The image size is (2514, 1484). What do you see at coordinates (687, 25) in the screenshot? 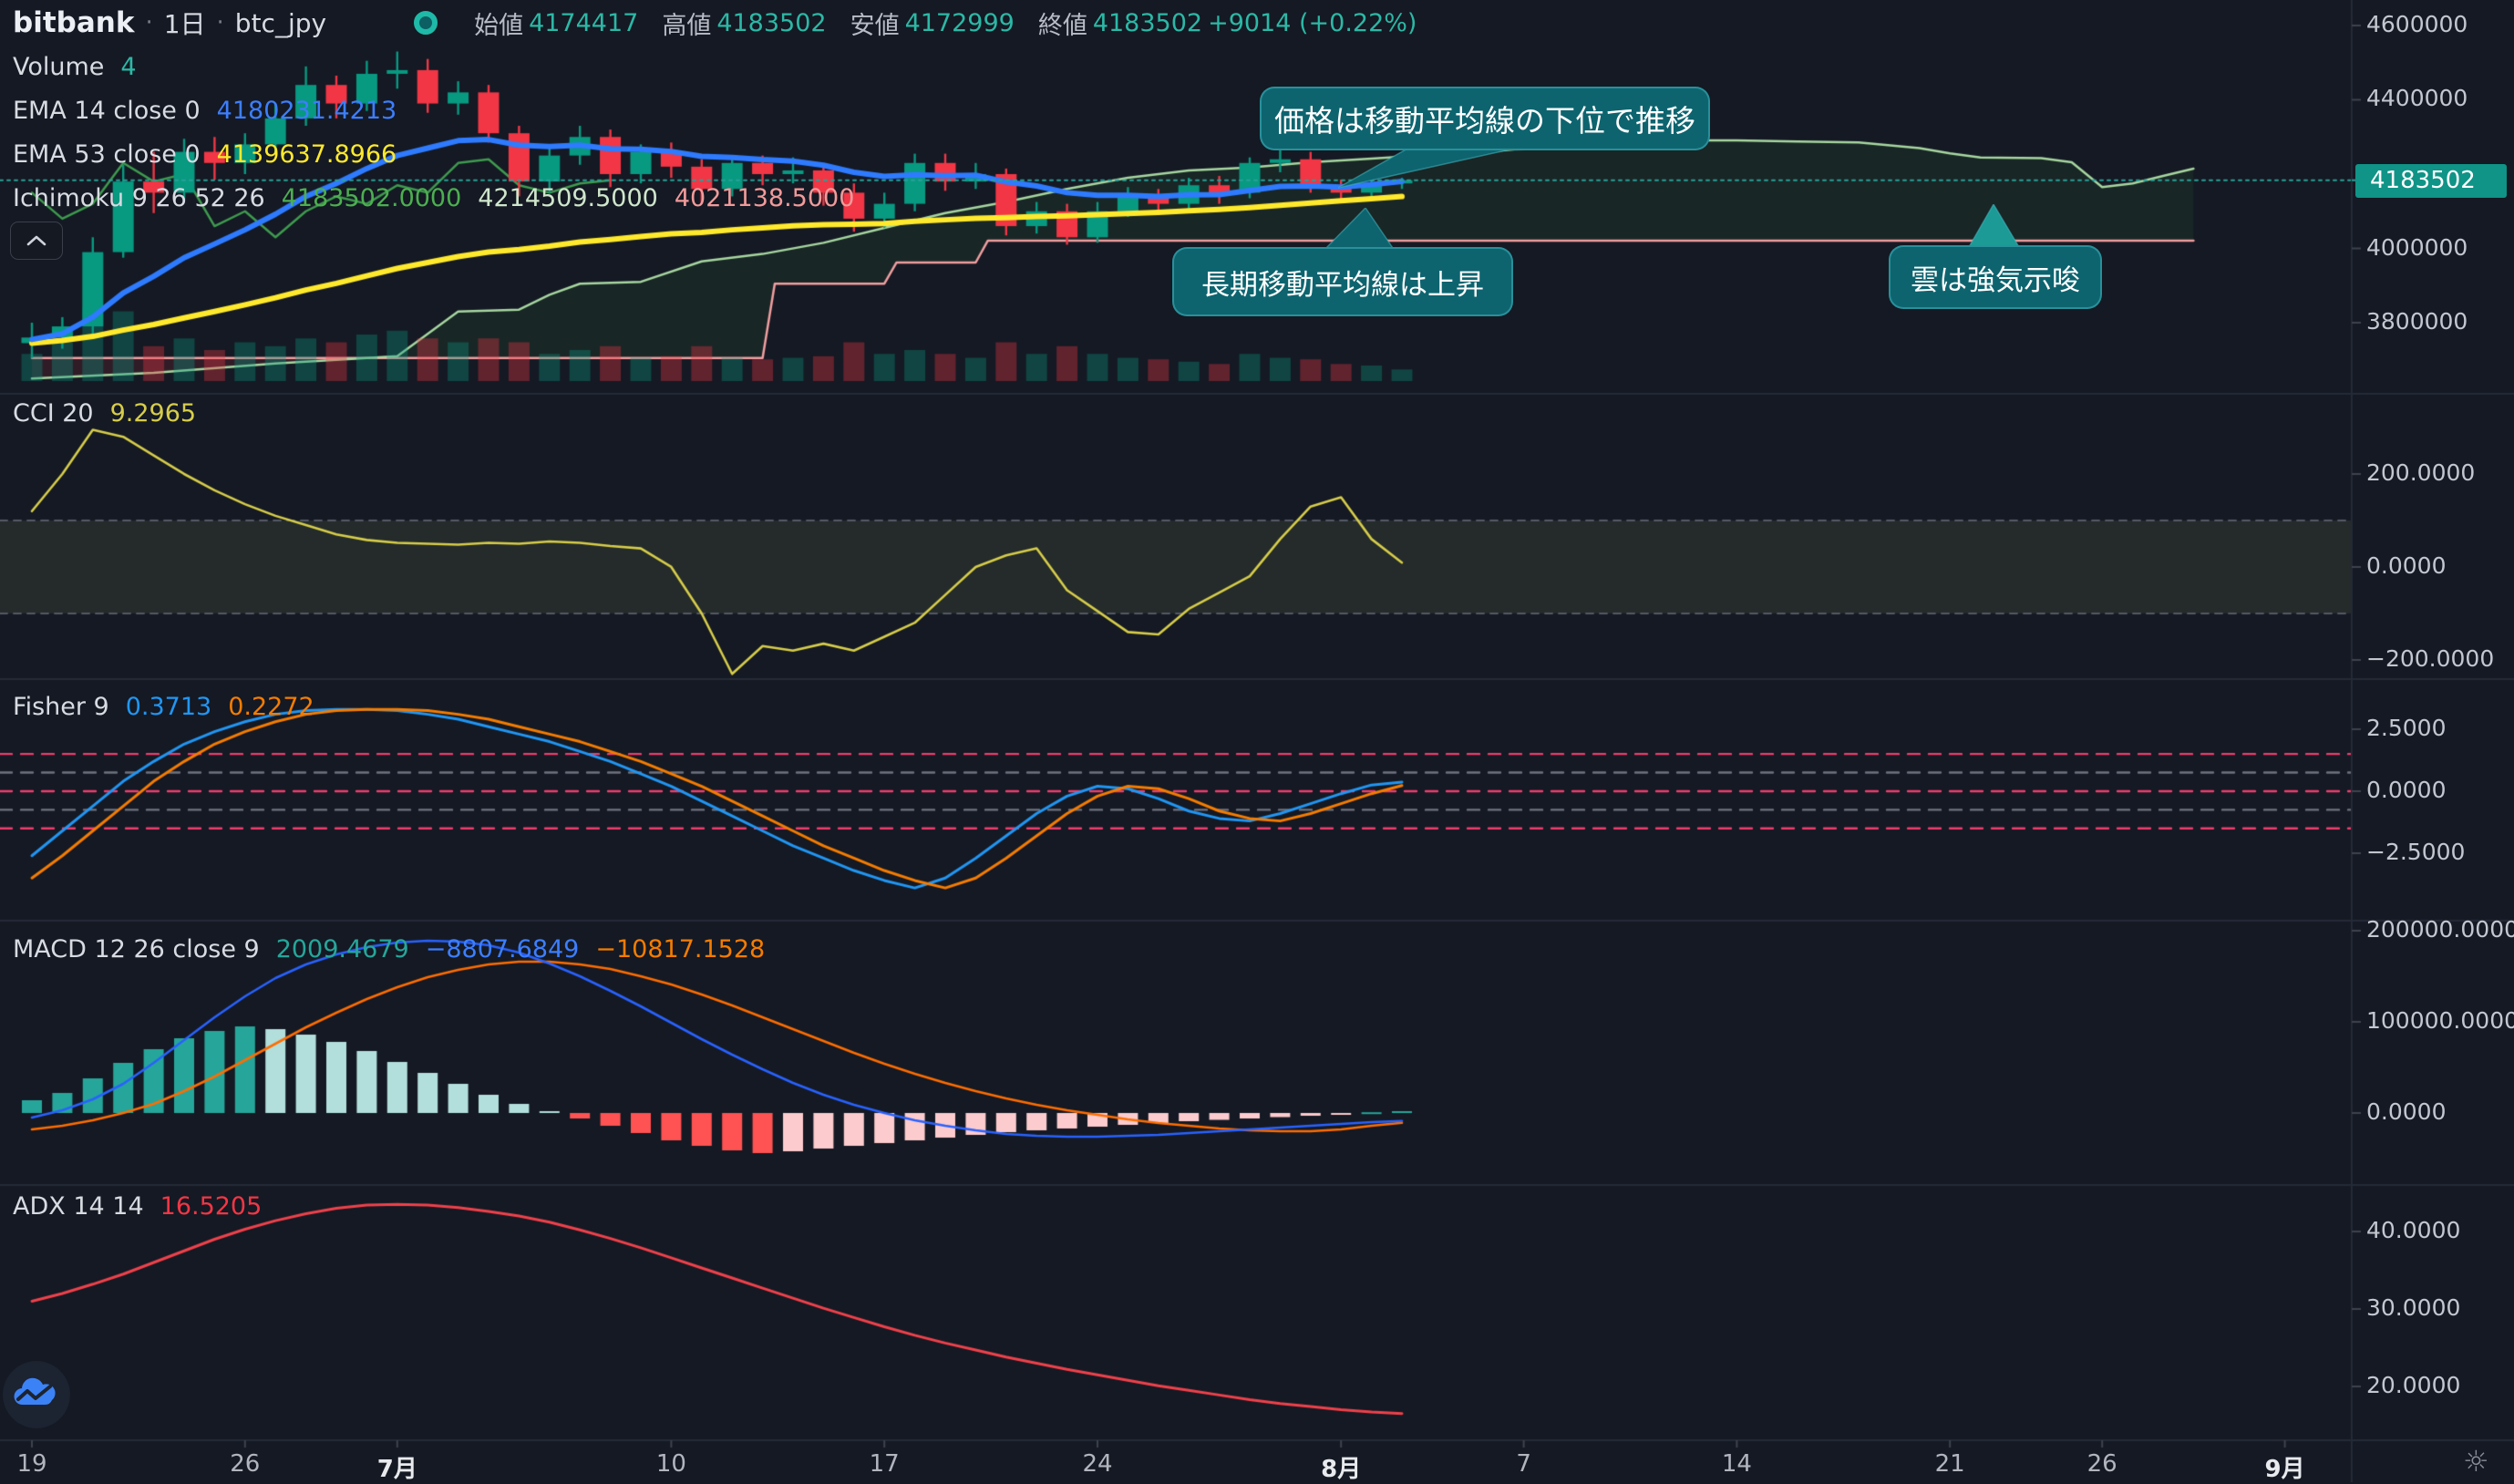
I see `high-label: 高値` at bounding box center [687, 25].